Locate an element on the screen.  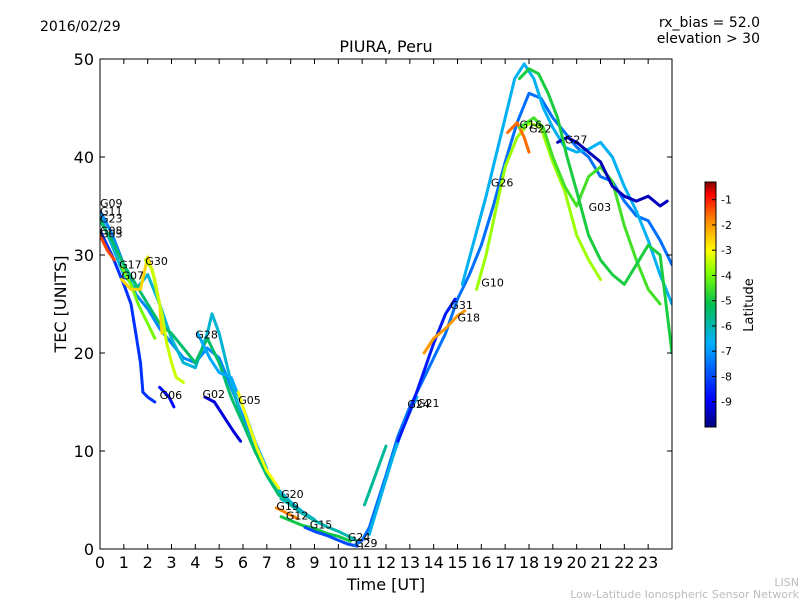
x-tick-label: 8 is located at coordinates (291, 562).